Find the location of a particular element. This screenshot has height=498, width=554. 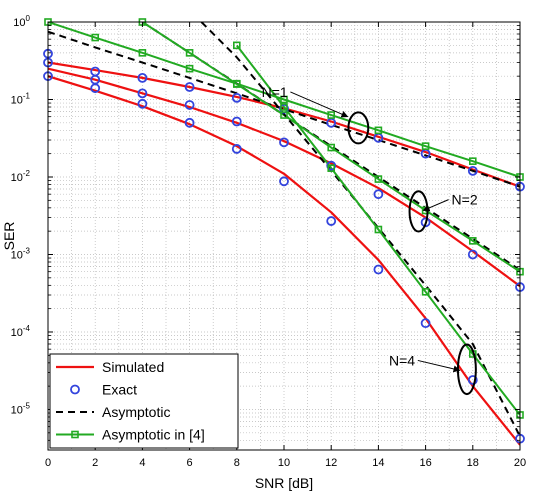

legend-label-asymptotic: Asymptotic is located at coordinates (136, 412).